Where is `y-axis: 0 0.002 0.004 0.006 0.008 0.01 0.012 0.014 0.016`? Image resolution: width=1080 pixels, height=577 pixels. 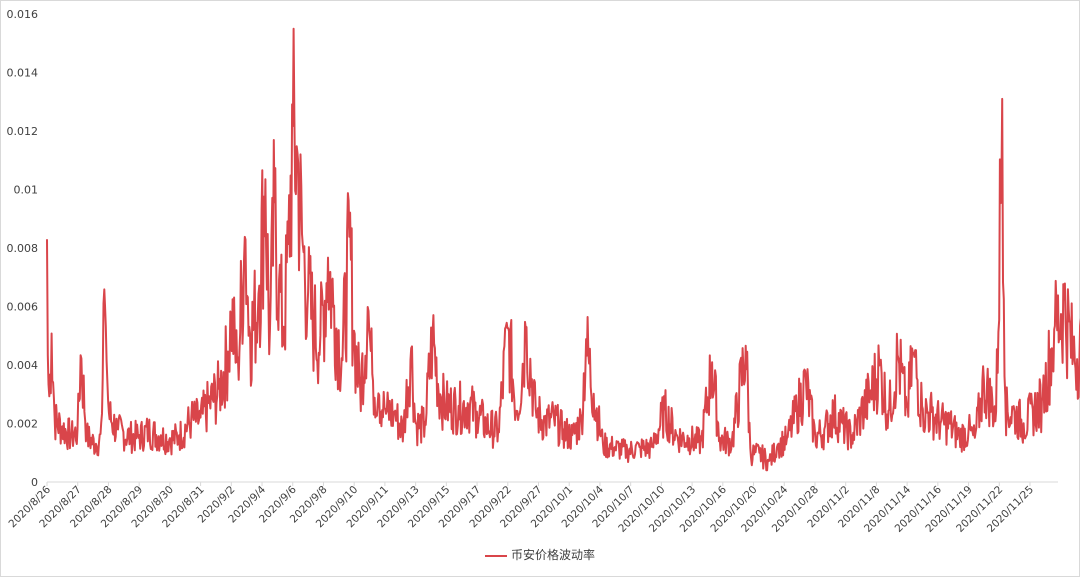 y-axis: 0 0.002 0.004 0.006 0.008 0.01 0.012 0.014 0.016 is located at coordinates (23, 248).